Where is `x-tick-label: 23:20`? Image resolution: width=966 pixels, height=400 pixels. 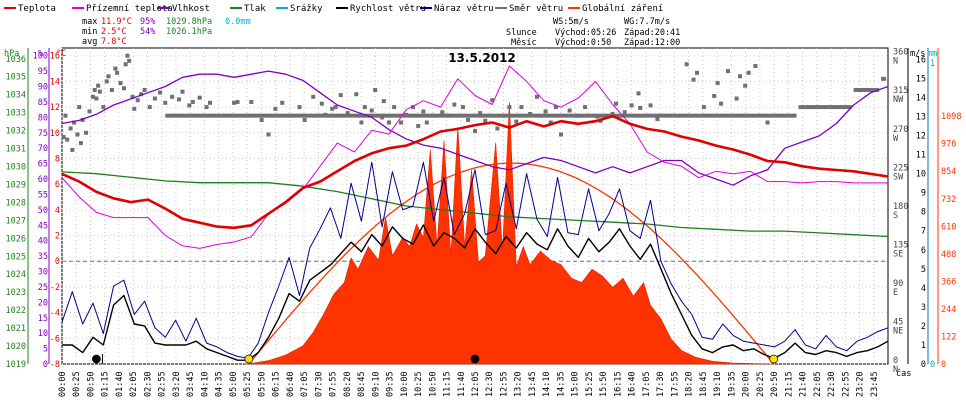 x-tick-label: 23:20 is located at coordinates (861, 384).